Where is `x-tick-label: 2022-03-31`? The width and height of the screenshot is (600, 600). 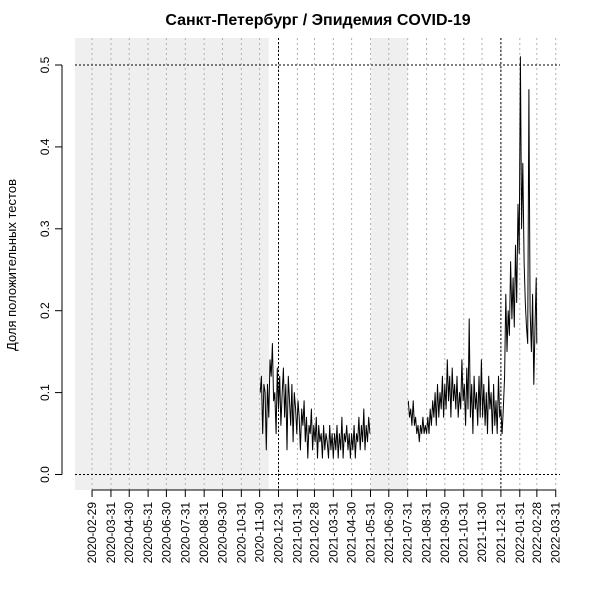
x-tick-label: 2022-03-31 is located at coordinates (556, 533).